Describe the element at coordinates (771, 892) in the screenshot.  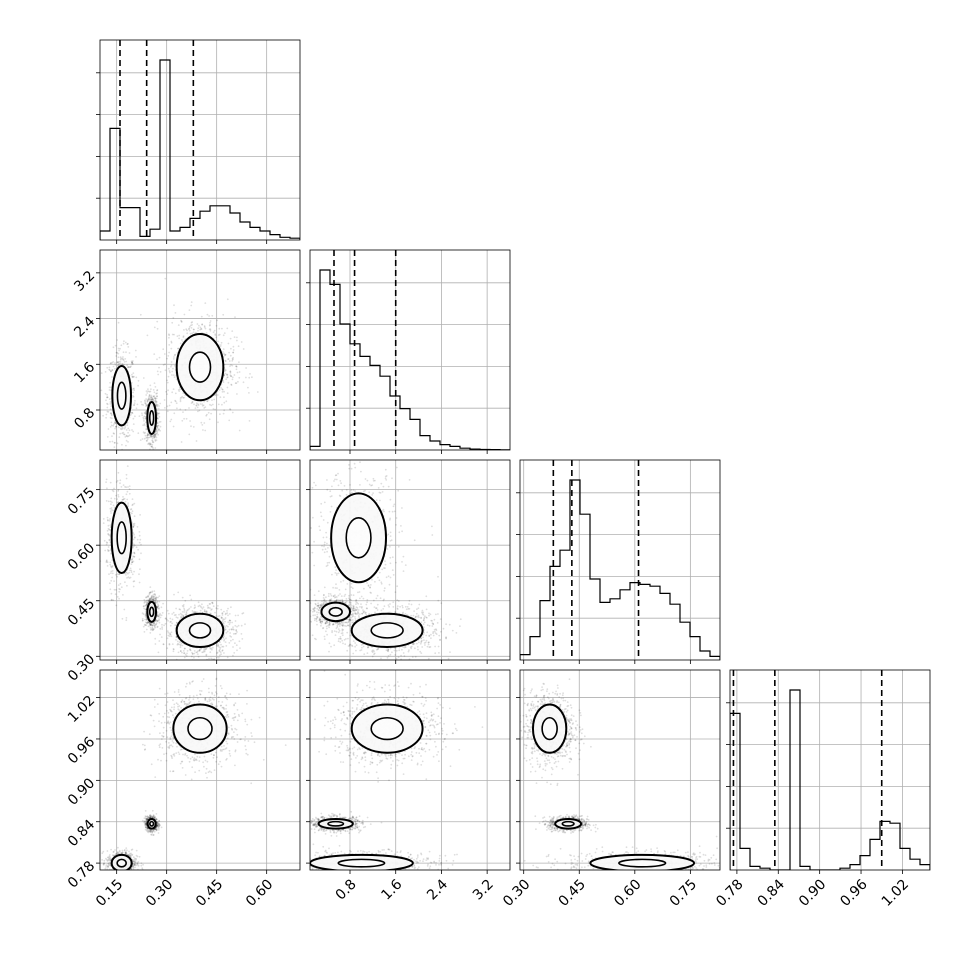
I see `x-tick-label: 0.84` at that location.